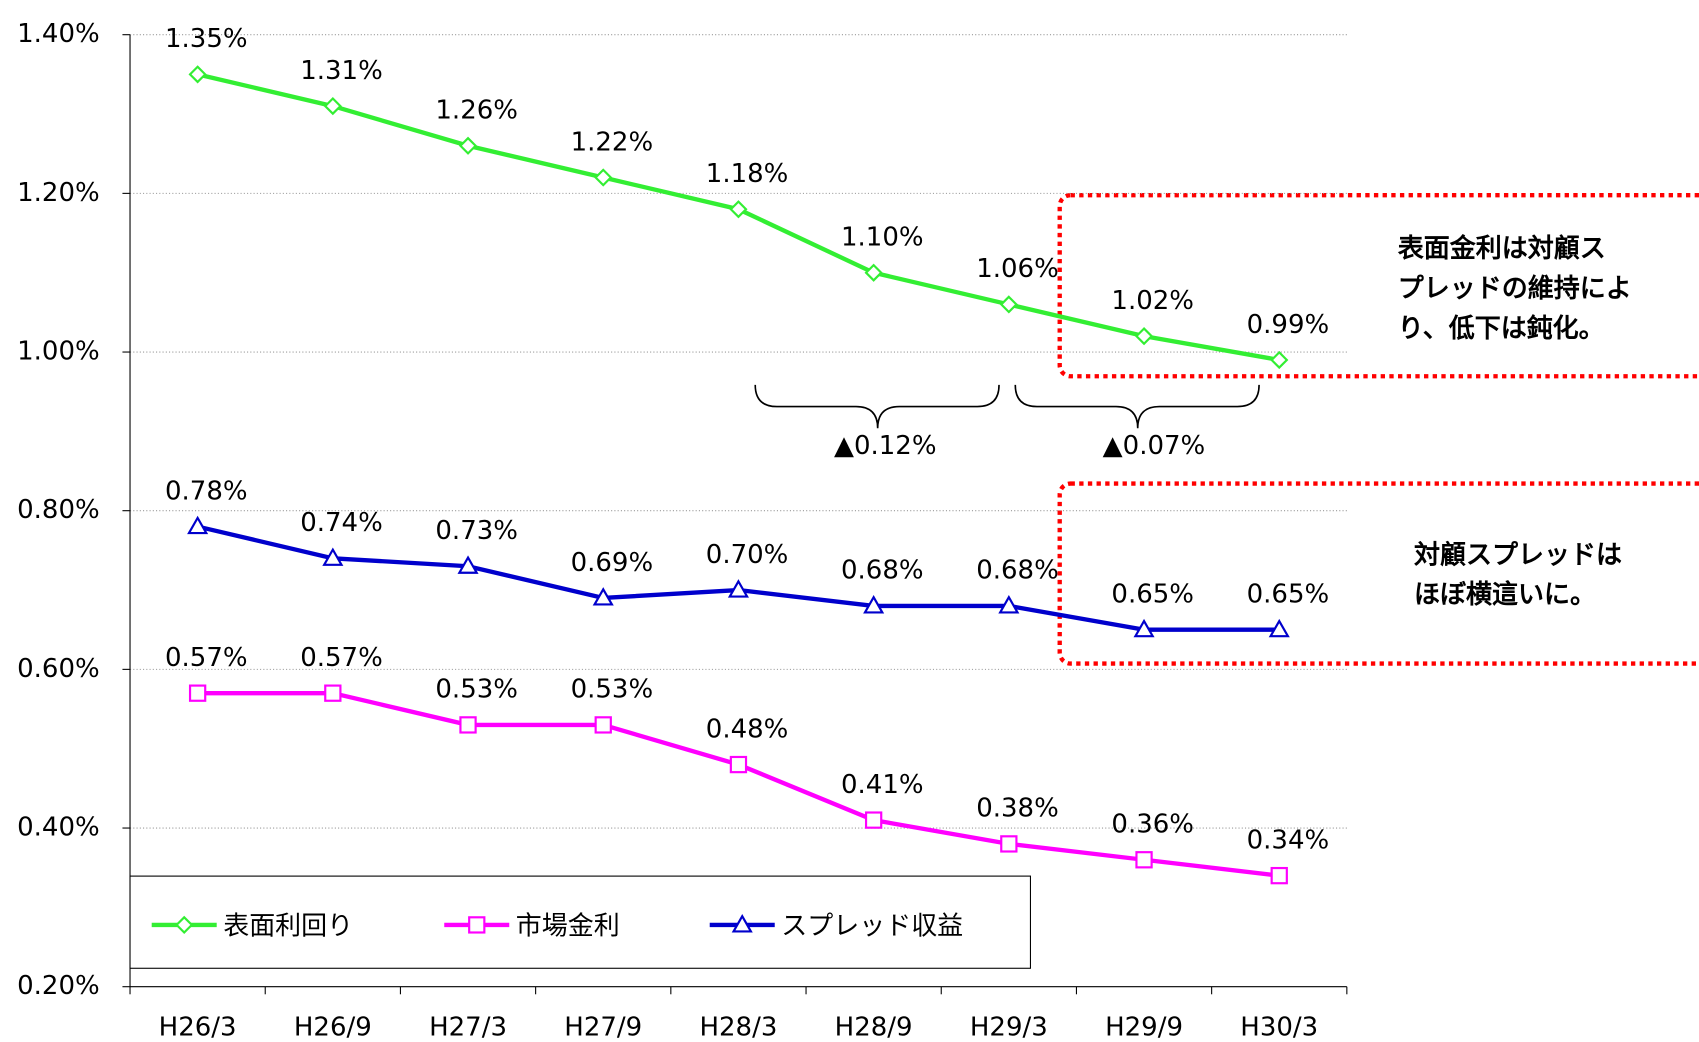 The image size is (1699, 1042). Describe the element at coordinates (1279, 1027) in the screenshot. I see `x-tick-label: H30/3` at that location.